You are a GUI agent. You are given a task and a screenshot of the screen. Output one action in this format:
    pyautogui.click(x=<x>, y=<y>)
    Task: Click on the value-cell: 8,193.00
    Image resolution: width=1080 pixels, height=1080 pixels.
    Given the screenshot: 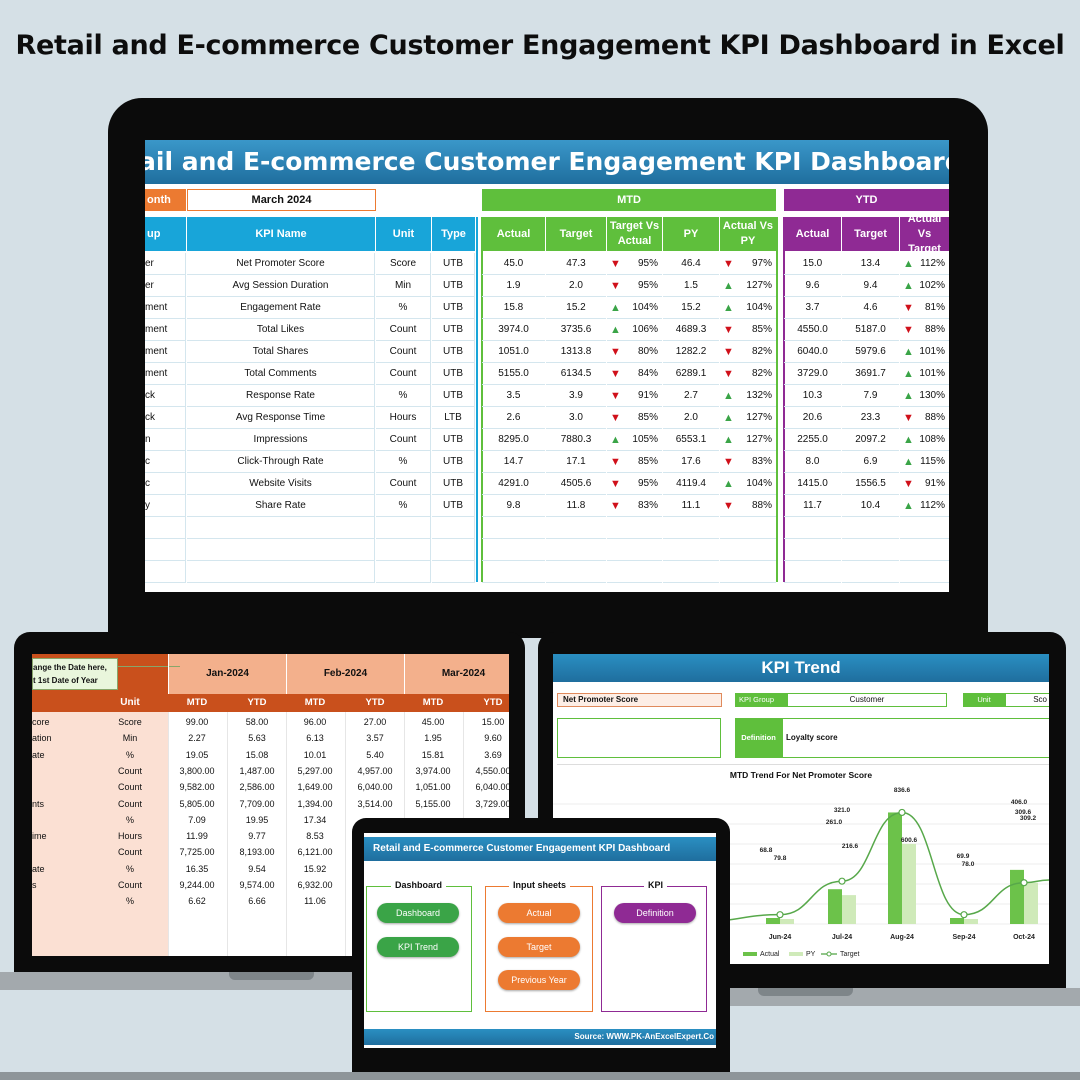 What is the action you would take?
    pyautogui.click(x=257, y=852)
    